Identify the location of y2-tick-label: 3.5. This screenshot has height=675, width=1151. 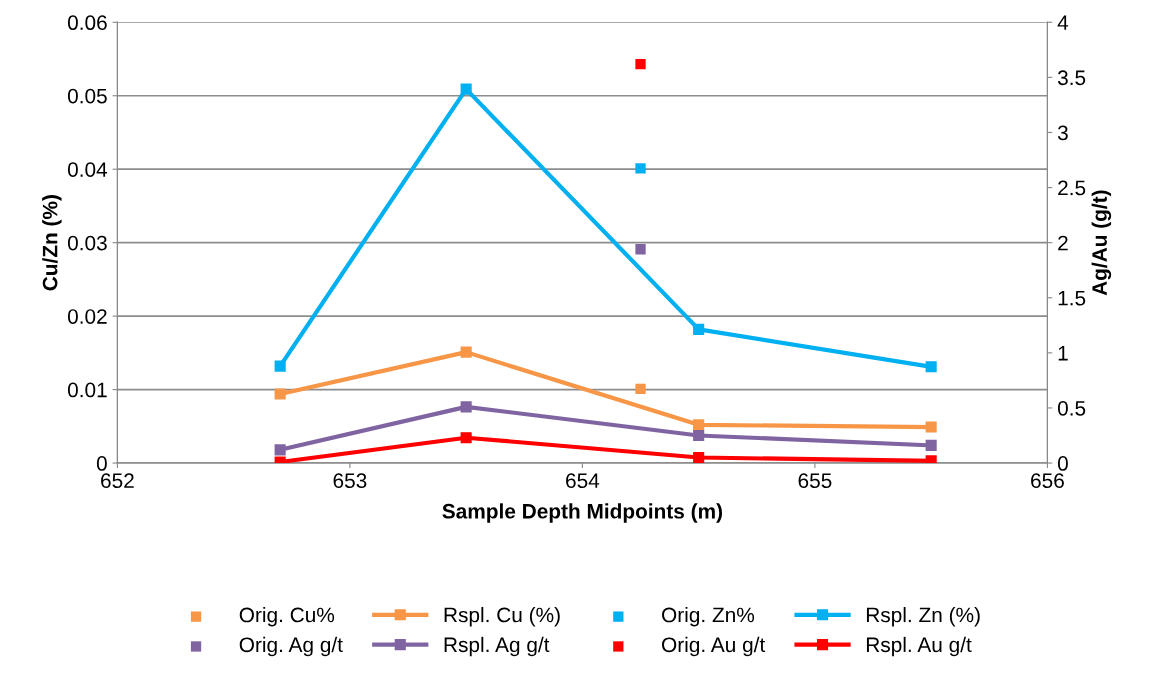
(1071, 78).